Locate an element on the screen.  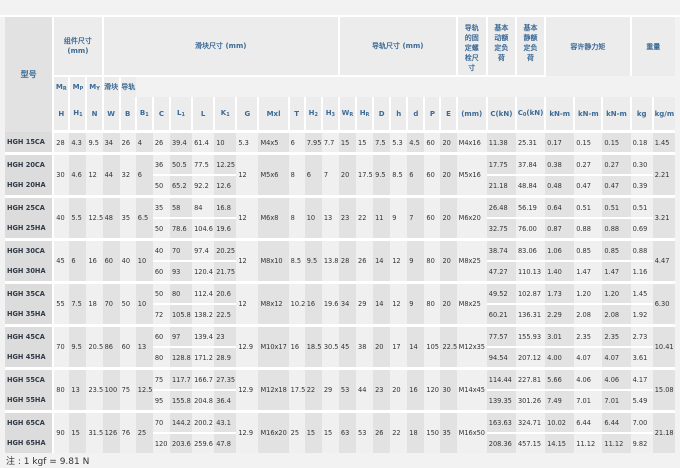
cell-b1: 25 is located at coordinates (144, 431).